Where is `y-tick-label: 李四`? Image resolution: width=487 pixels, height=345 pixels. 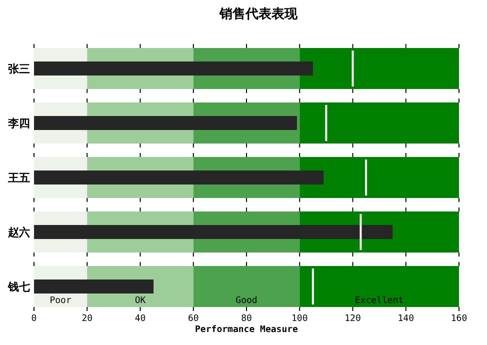
y-tick-label: 李四 is located at coordinates (18, 123).